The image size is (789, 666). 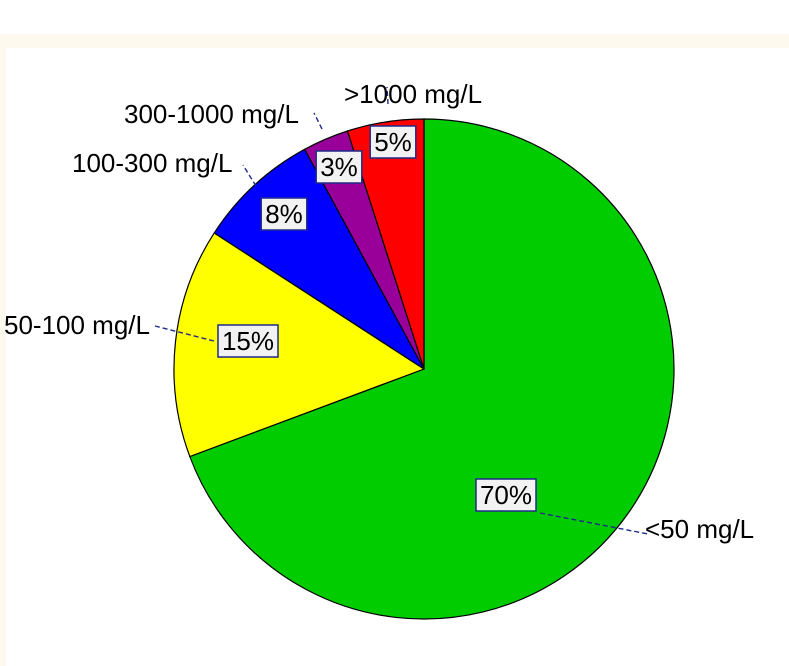 I want to click on percent-label-group: 8%, so click(x=284, y=214).